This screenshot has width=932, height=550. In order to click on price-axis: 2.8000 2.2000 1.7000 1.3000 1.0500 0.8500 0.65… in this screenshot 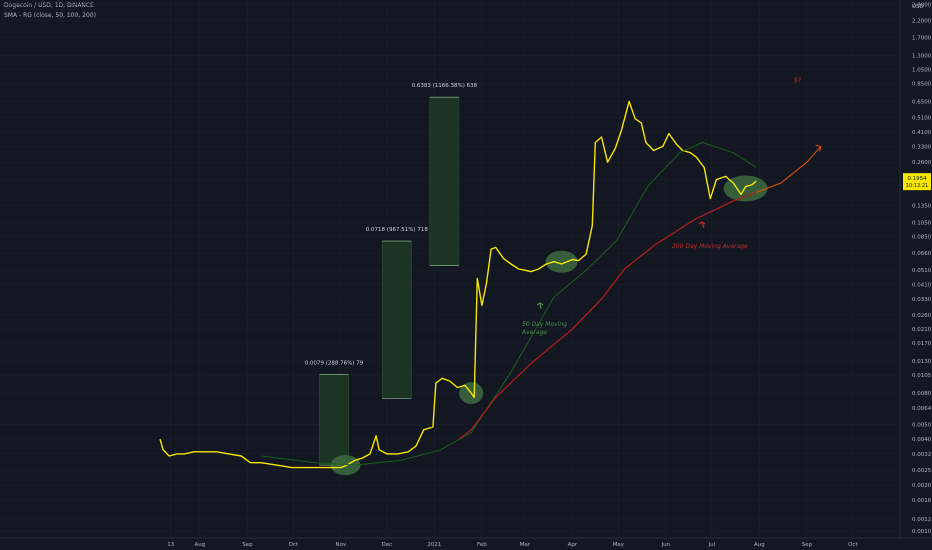, I will do `click(915, 275)`.